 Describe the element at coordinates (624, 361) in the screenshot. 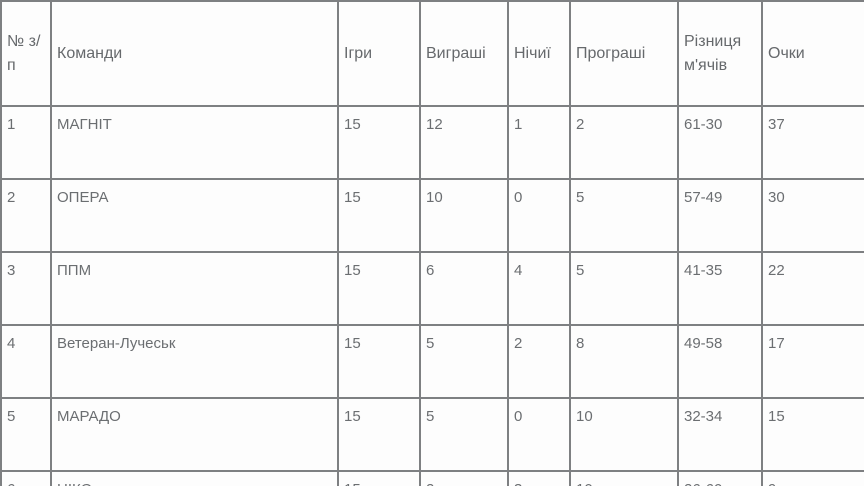

I see `cell-losses: 8` at that location.